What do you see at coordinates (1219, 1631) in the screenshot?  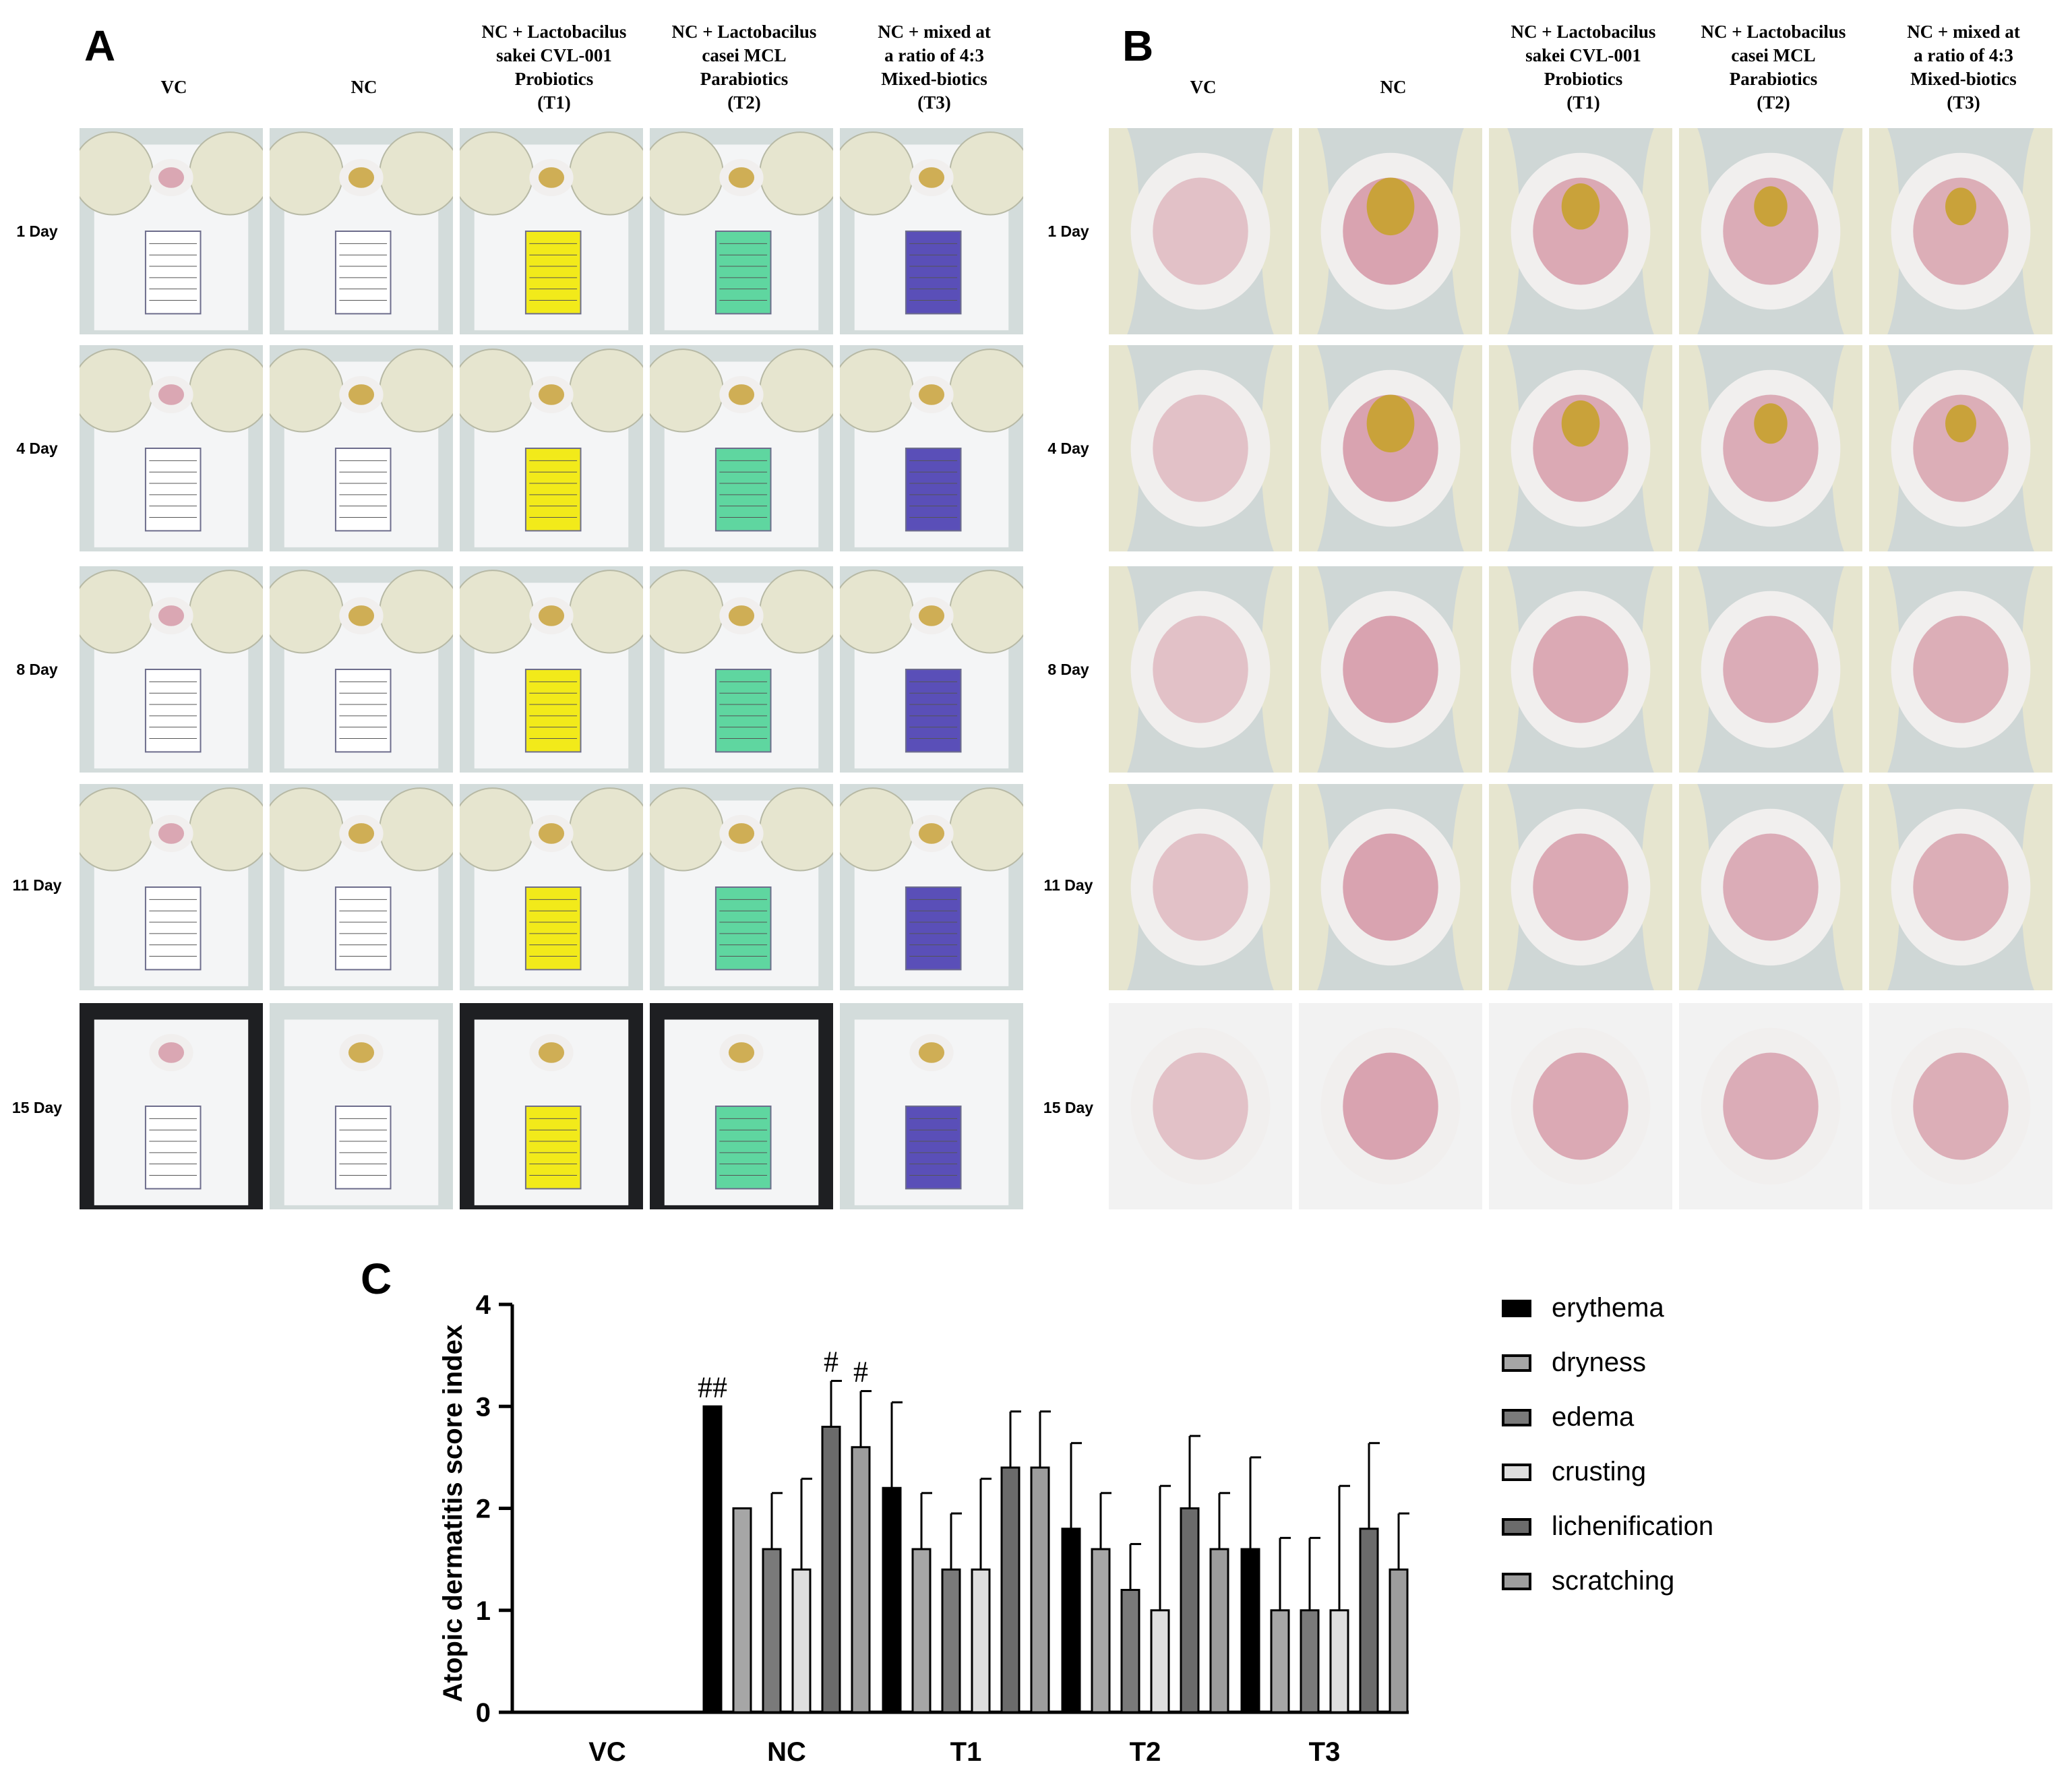 I see `bar-scratching-t2` at bounding box center [1219, 1631].